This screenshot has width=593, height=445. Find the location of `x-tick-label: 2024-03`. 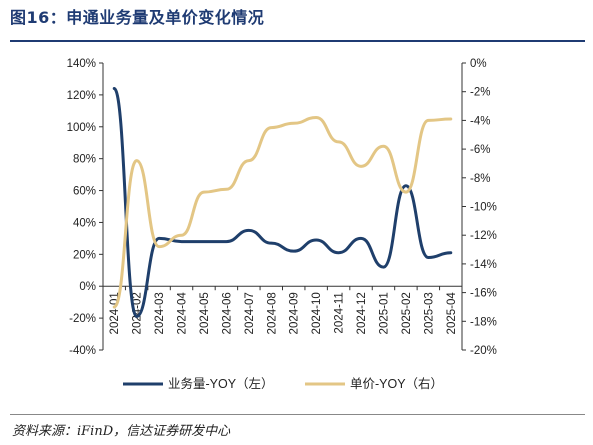

x-tick-label: 2024-03 is located at coordinates (160, 313).